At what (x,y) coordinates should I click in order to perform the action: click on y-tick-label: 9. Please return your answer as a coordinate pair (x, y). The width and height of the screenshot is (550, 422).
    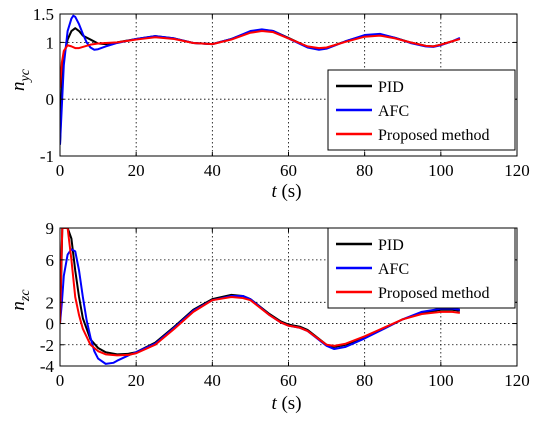
    Looking at the image, I should click on (50, 228).